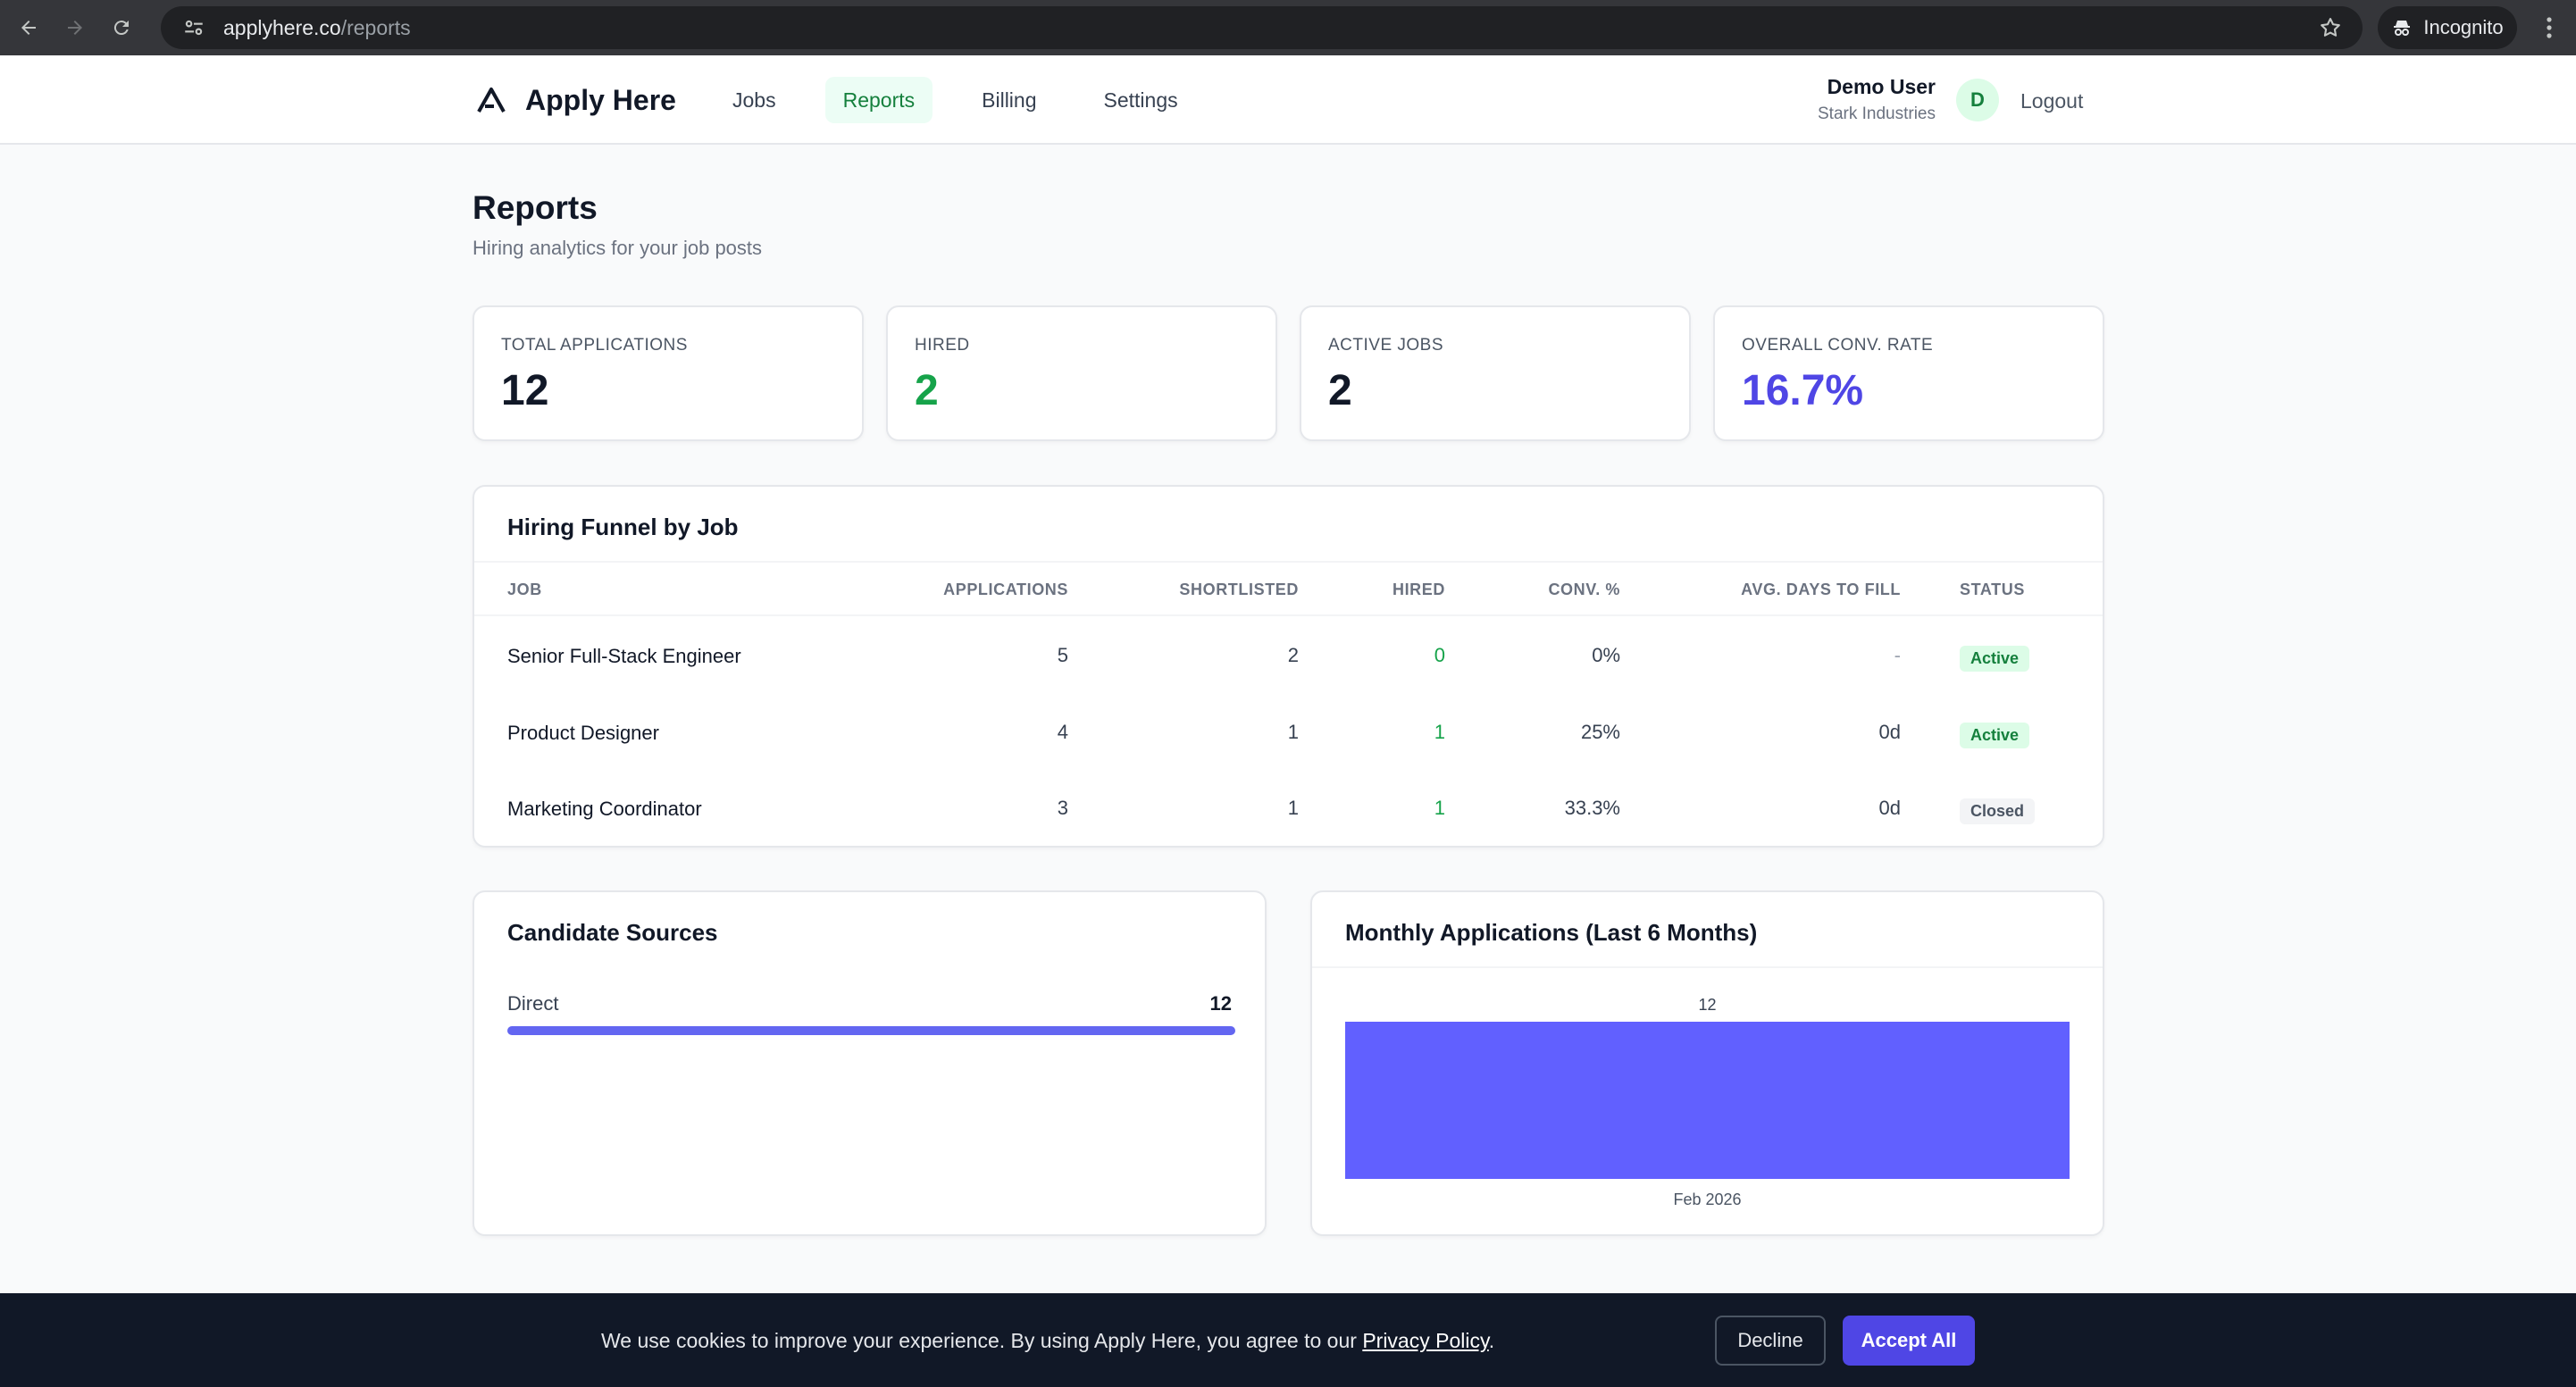 Image resolution: width=2576 pixels, height=1387 pixels. I want to click on stat-value: 12, so click(525, 391).